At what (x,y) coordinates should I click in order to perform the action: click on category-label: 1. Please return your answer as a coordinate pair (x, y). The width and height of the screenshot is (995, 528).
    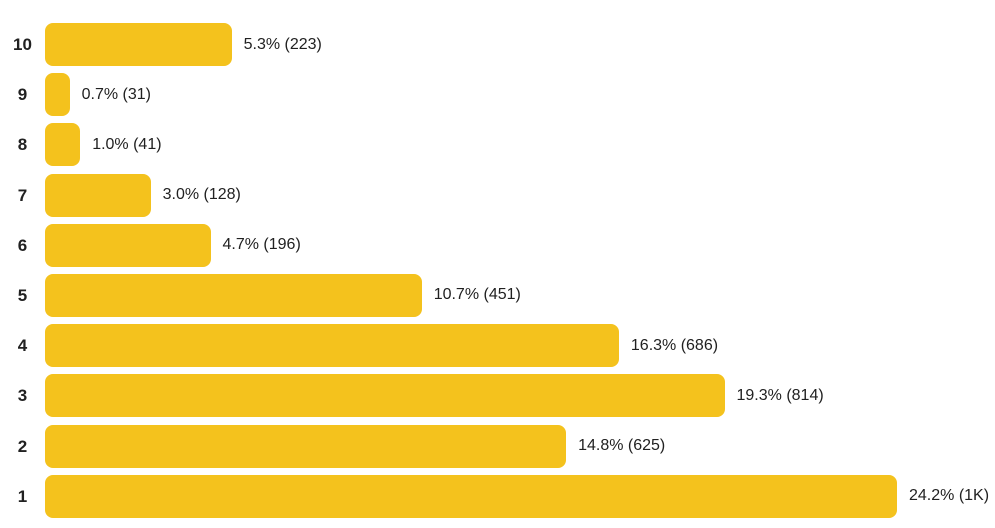
    Looking at the image, I should click on (22, 496).